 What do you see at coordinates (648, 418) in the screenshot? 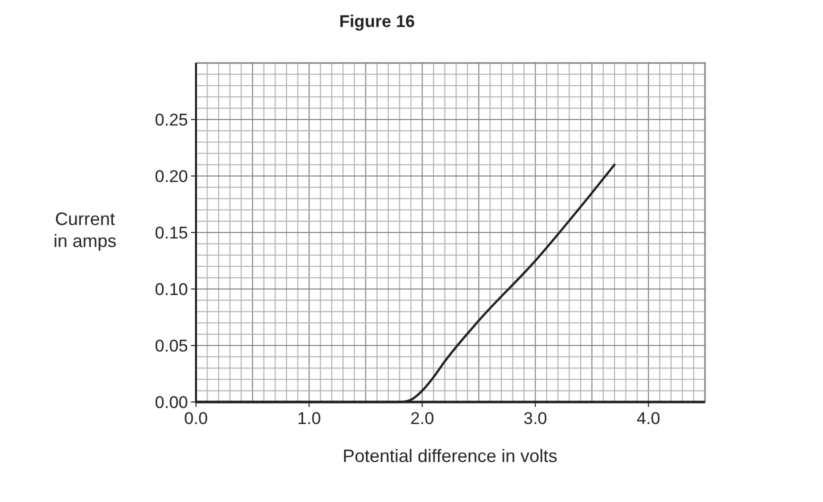
I see `x-tick-label: 4.0` at bounding box center [648, 418].